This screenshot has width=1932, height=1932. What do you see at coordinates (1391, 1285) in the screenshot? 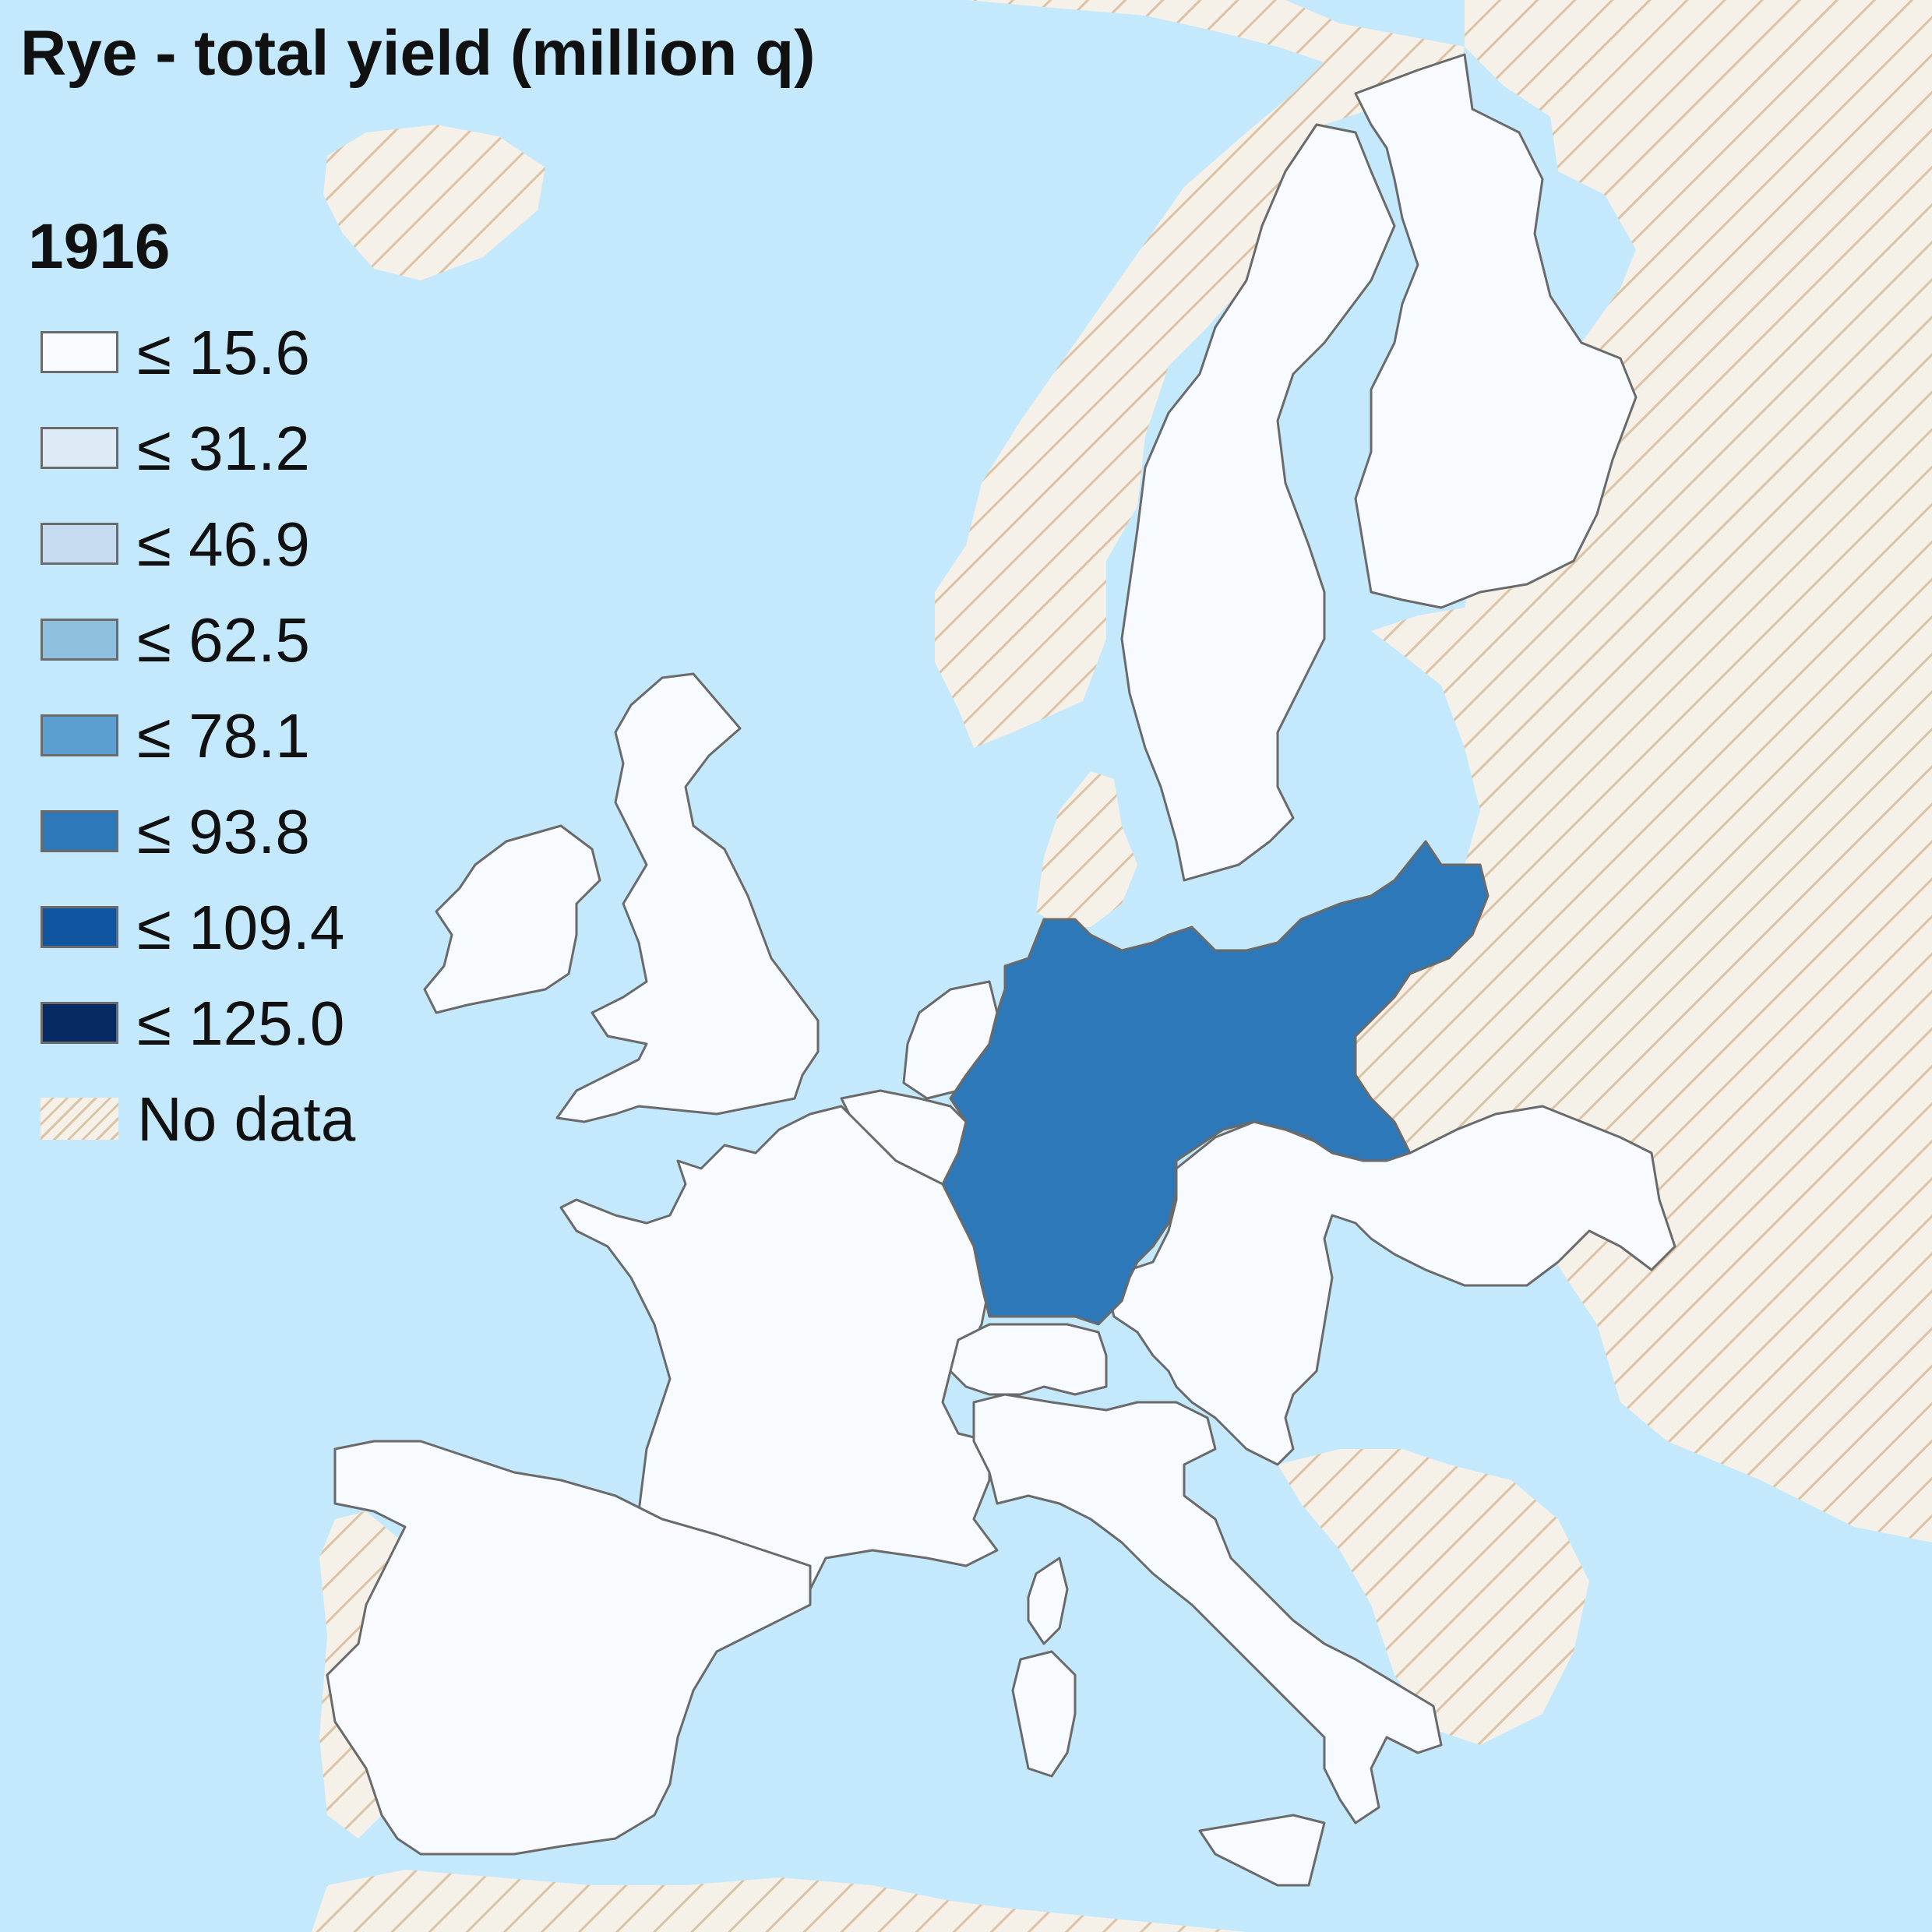
I see `region-austria-hungary` at bounding box center [1391, 1285].